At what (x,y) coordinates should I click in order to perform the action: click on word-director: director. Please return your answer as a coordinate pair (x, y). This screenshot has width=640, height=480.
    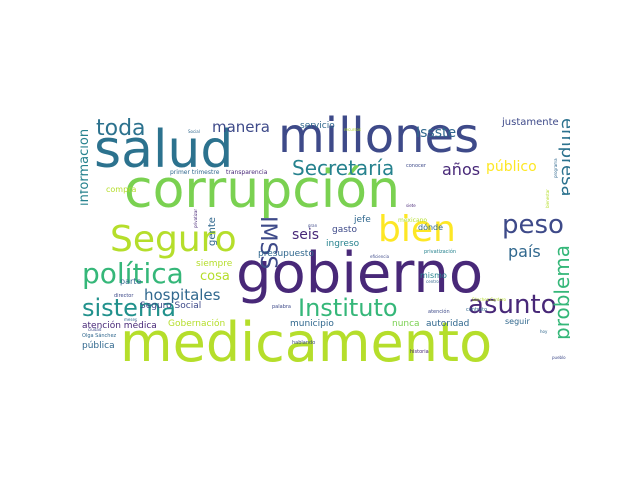
    Looking at the image, I should click on (124, 296).